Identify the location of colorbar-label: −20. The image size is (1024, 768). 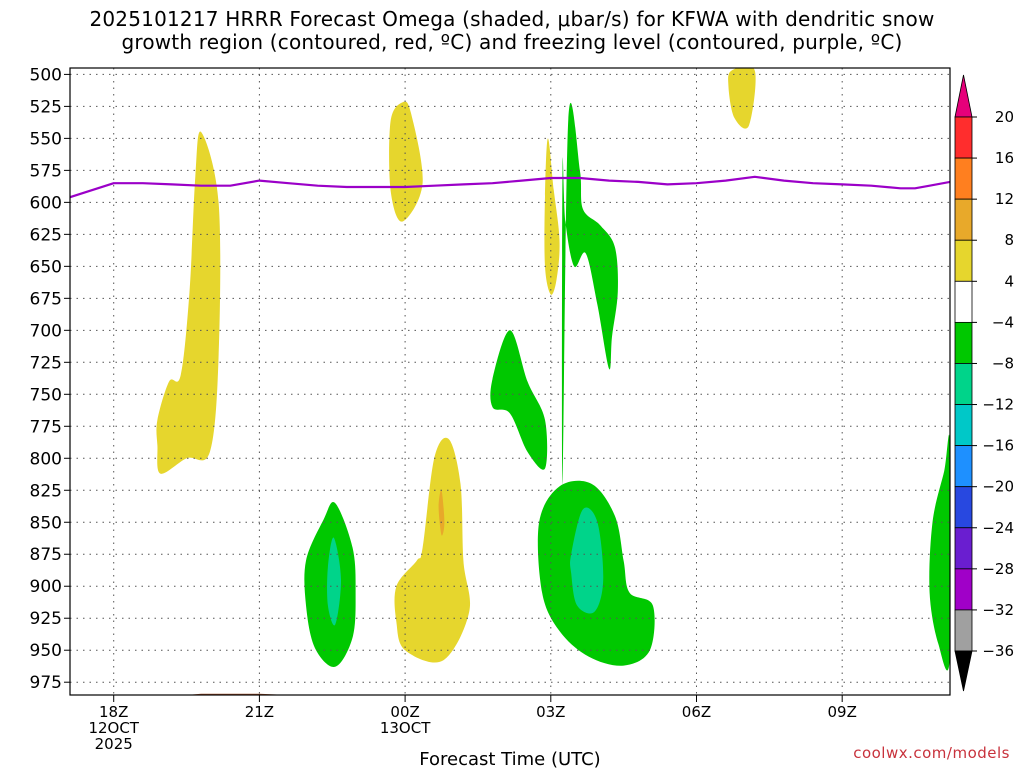
(998, 487).